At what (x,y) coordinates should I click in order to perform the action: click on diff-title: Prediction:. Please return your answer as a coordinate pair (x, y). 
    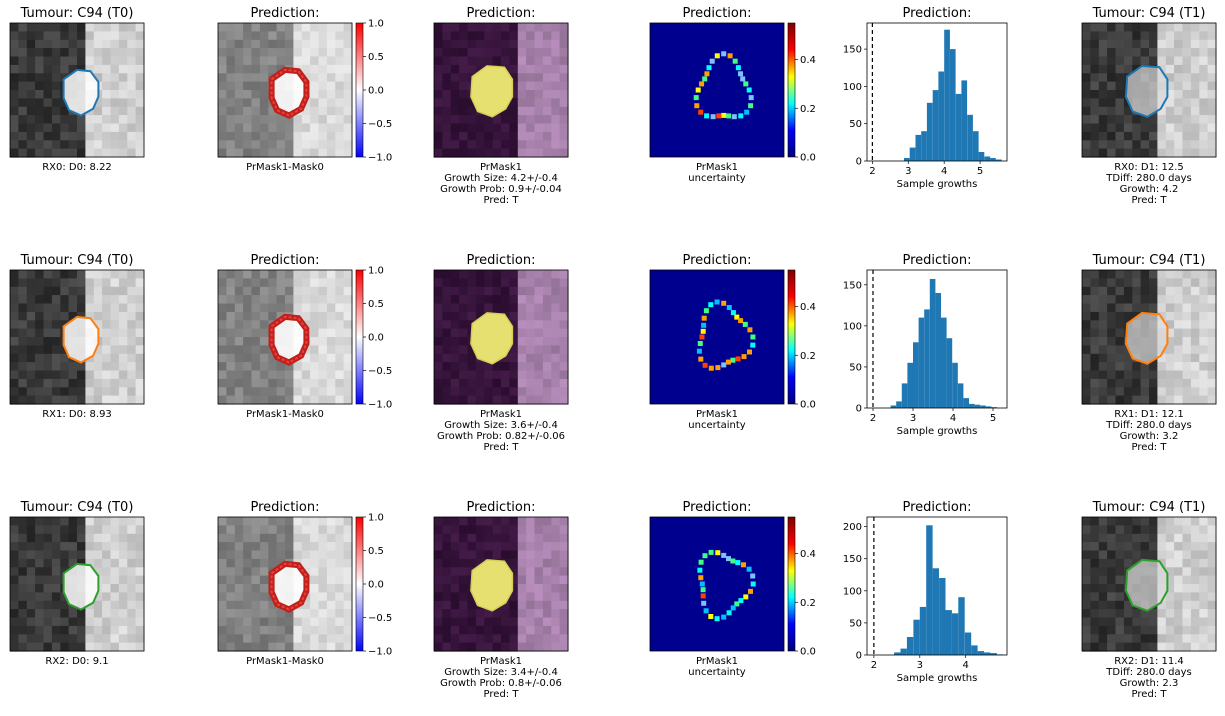
    Looking at the image, I should click on (285, 13).